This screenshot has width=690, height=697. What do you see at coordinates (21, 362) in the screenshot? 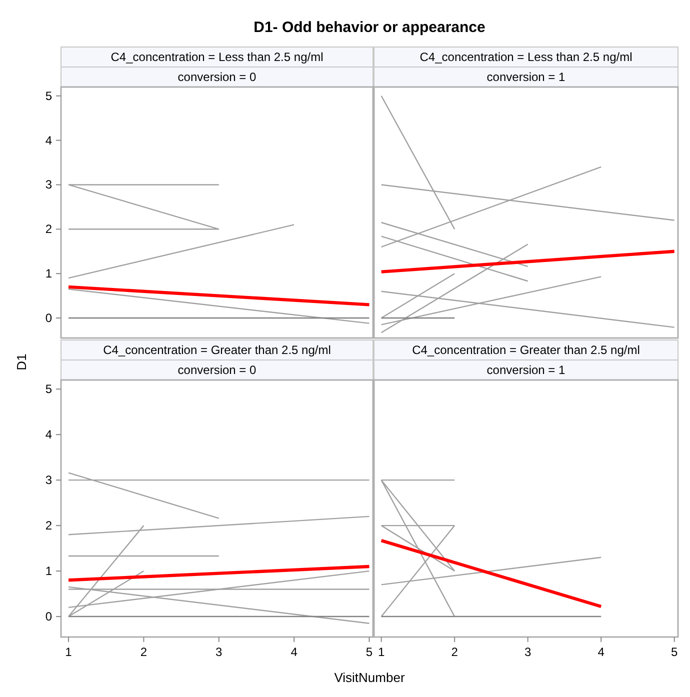
I see `y-axis-title: D1` at bounding box center [21, 362].